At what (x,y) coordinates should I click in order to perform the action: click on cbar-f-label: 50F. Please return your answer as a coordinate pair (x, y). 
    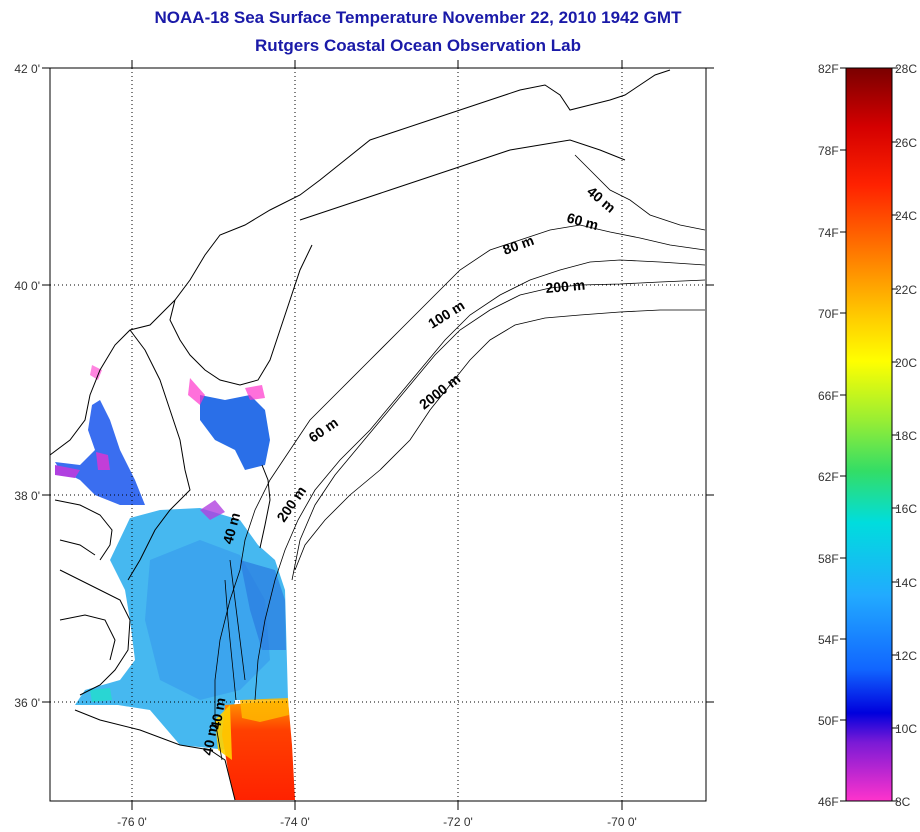
    Looking at the image, I should click on (828, 721).